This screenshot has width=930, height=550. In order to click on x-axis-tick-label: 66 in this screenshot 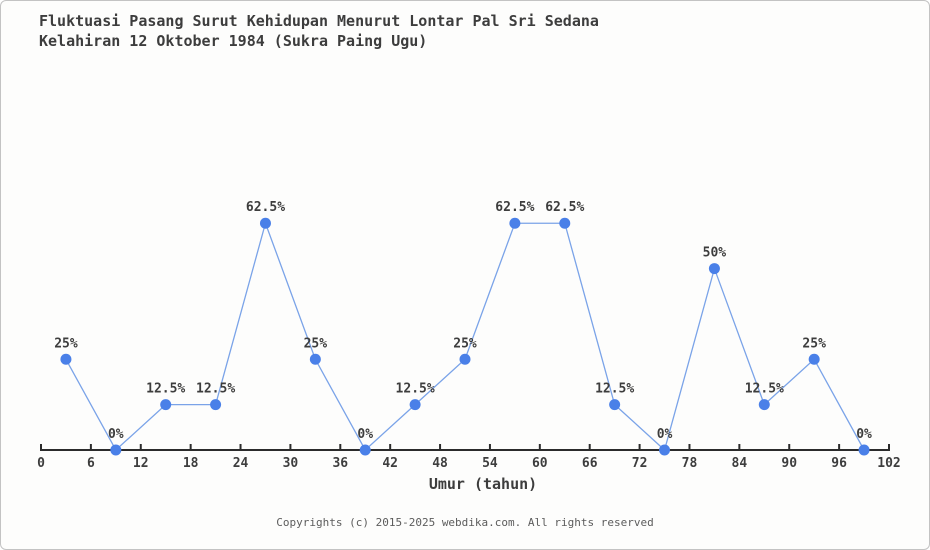, I will do `click(590, 463)`.